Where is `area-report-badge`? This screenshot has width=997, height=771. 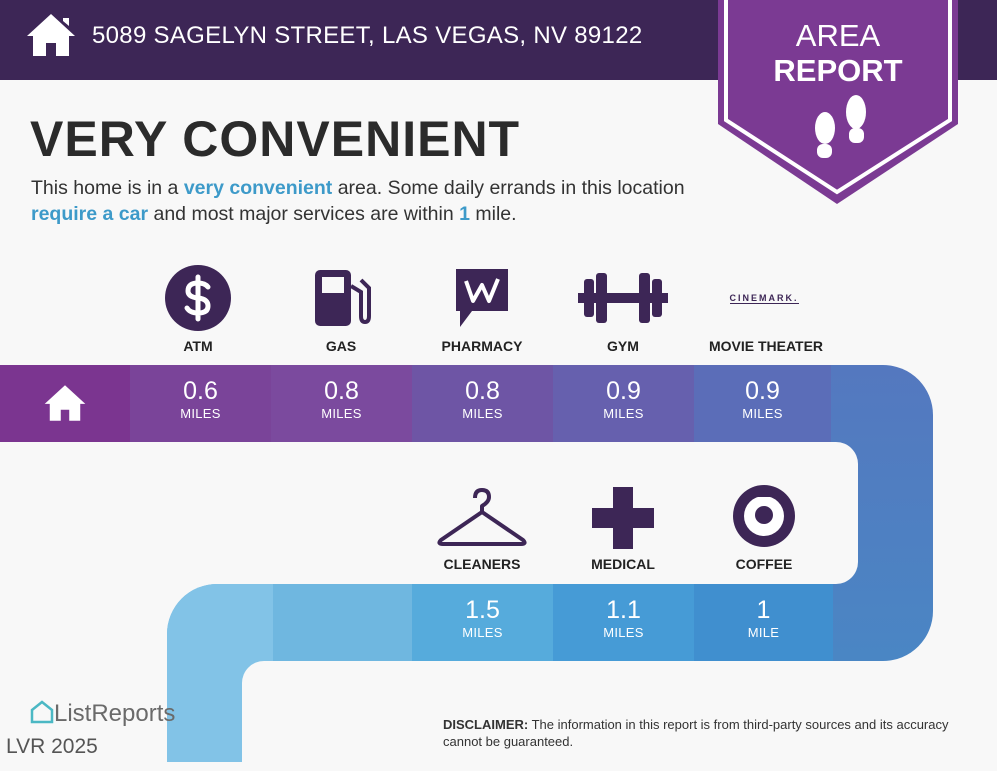
area-report-badge is located at coordinates (838, 102).